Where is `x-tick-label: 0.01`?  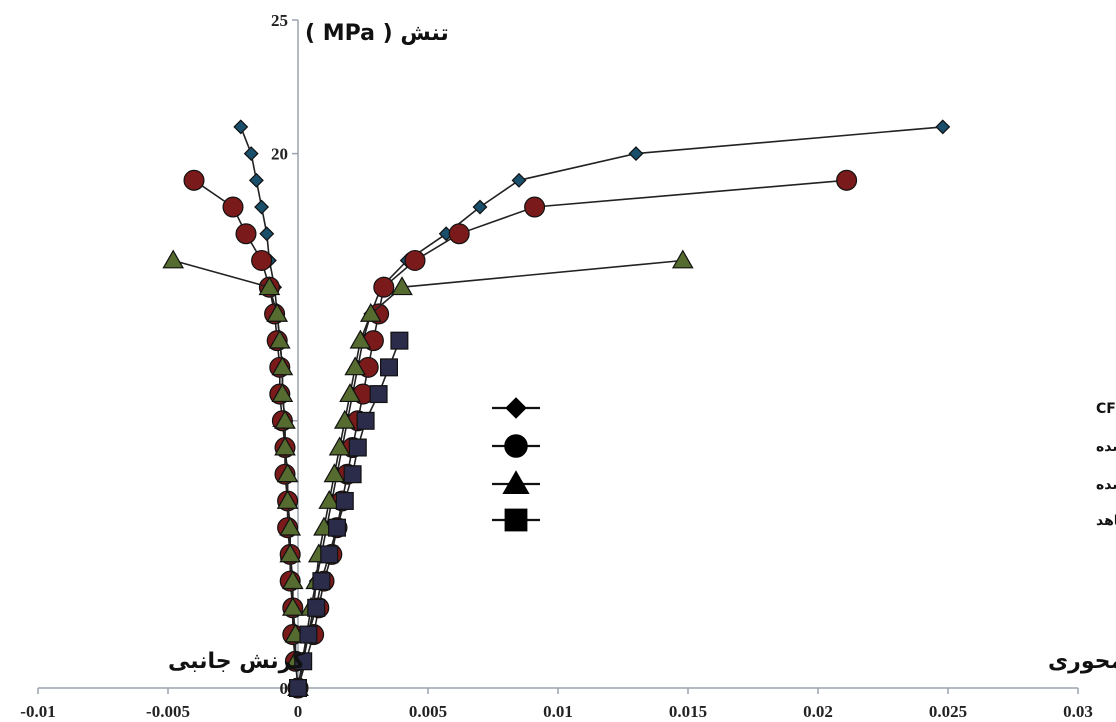
x-tick-label: 0.01 is located at coordinates (558, 711).